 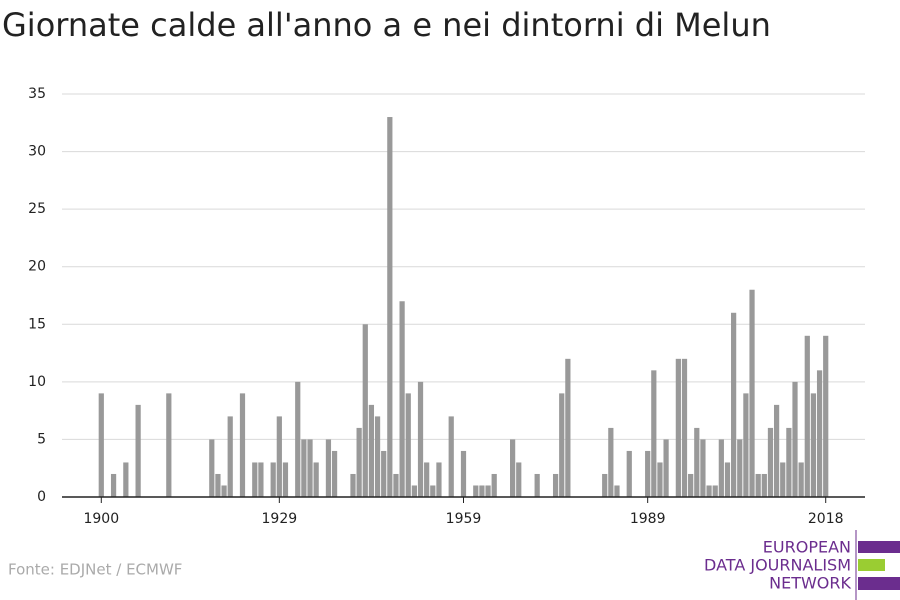 What do you see at coordinates (37, 267) in the screenshot?
I see `y-tick-label: 20` at bounding box center [37, 267].